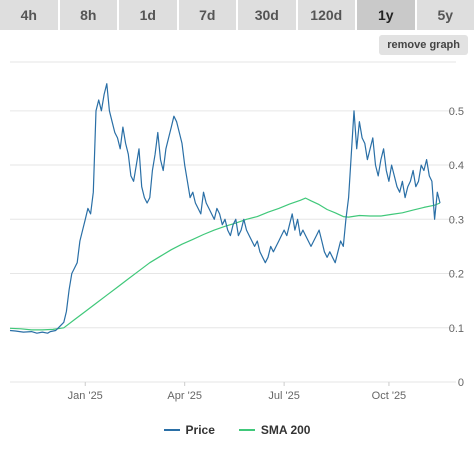  Describe the element at coordinates (171, 430) in the screenshot. I see `legend-swatch-price` at that location.